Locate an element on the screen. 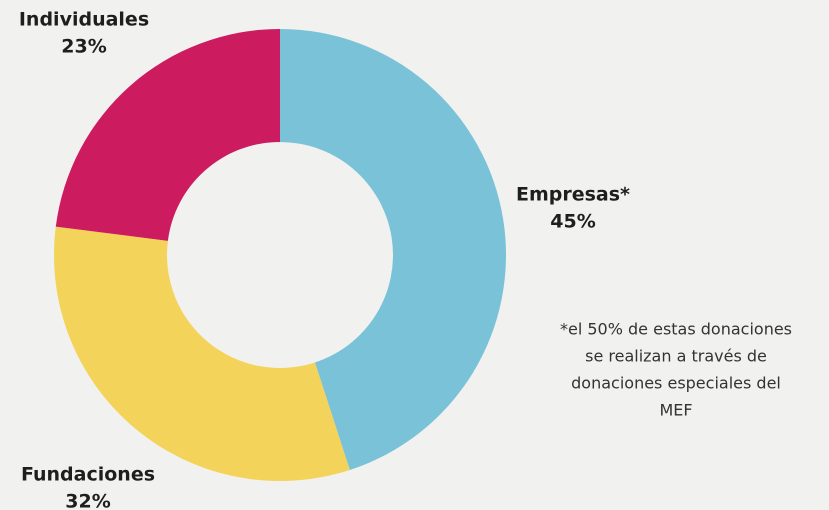 This screenshot has height=510, width=829. annotation: se realizan a través de is located at coordinates (676, 356).